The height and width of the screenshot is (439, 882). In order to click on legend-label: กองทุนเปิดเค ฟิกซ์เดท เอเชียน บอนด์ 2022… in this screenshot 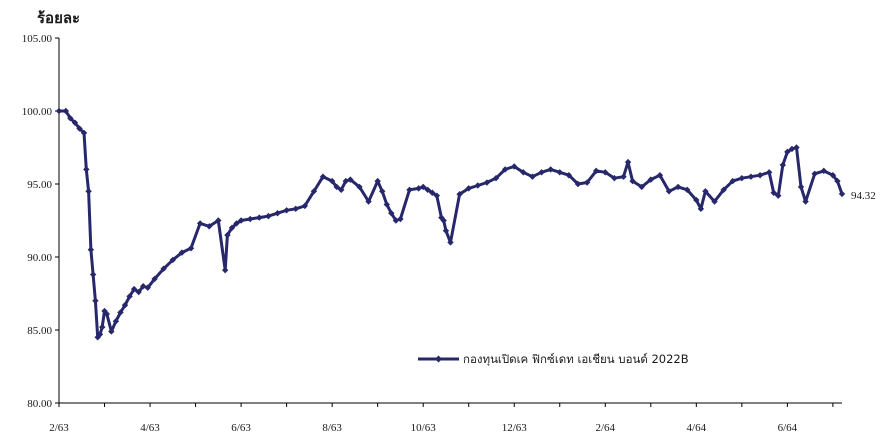, I will do `click(576, 359)`.